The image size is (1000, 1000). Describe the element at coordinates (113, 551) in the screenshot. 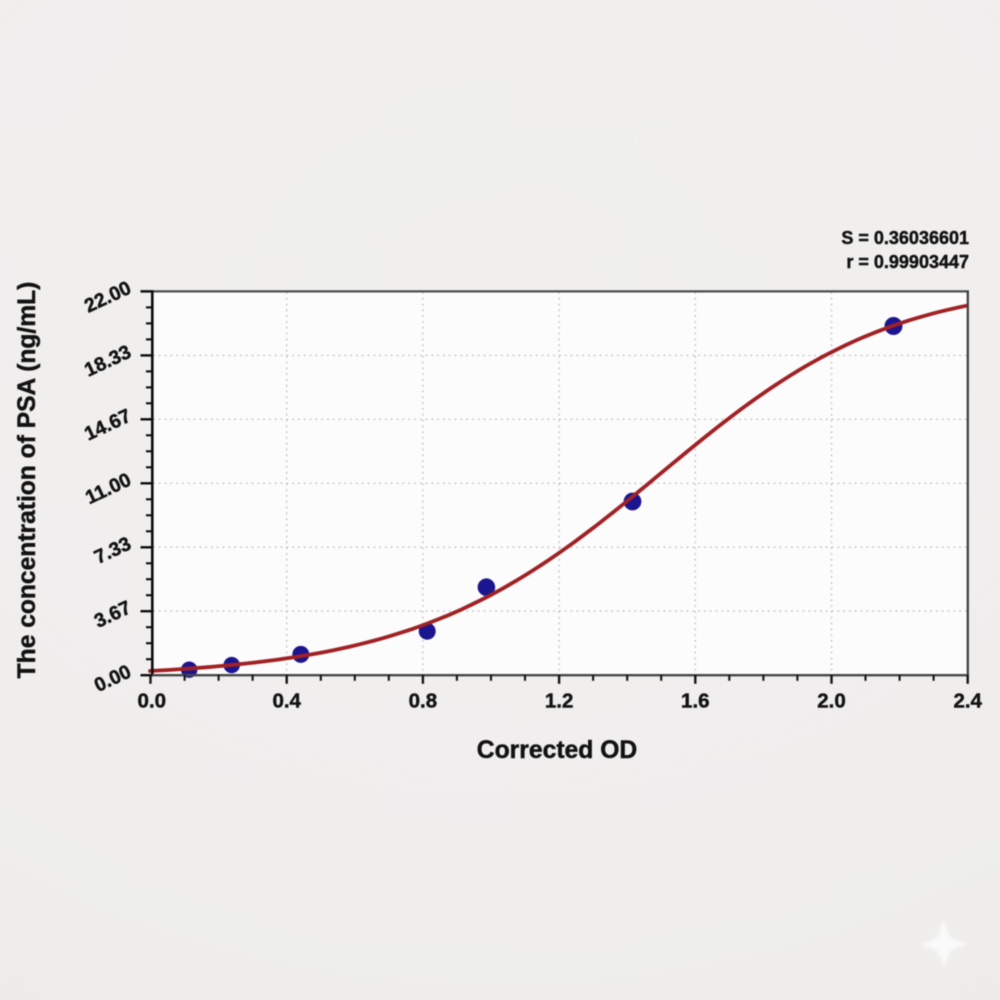

I see `svg-text: 7.33` at that location.